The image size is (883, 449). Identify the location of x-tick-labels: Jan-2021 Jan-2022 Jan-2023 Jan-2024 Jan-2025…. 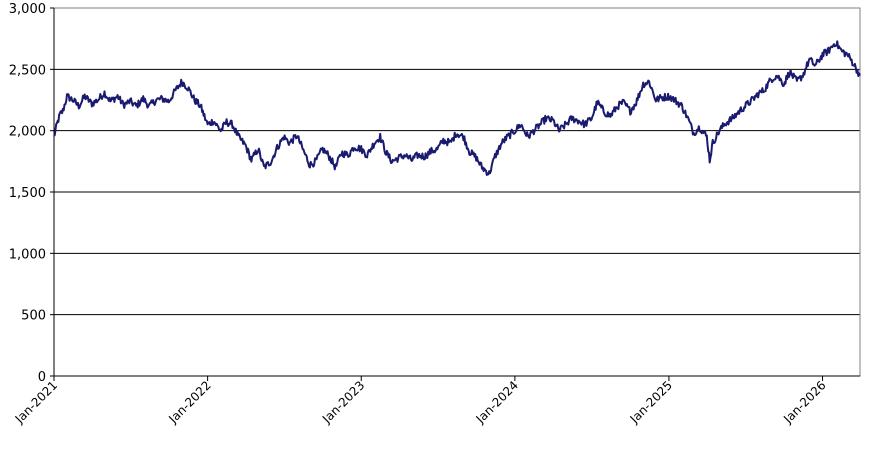
(420, 402).